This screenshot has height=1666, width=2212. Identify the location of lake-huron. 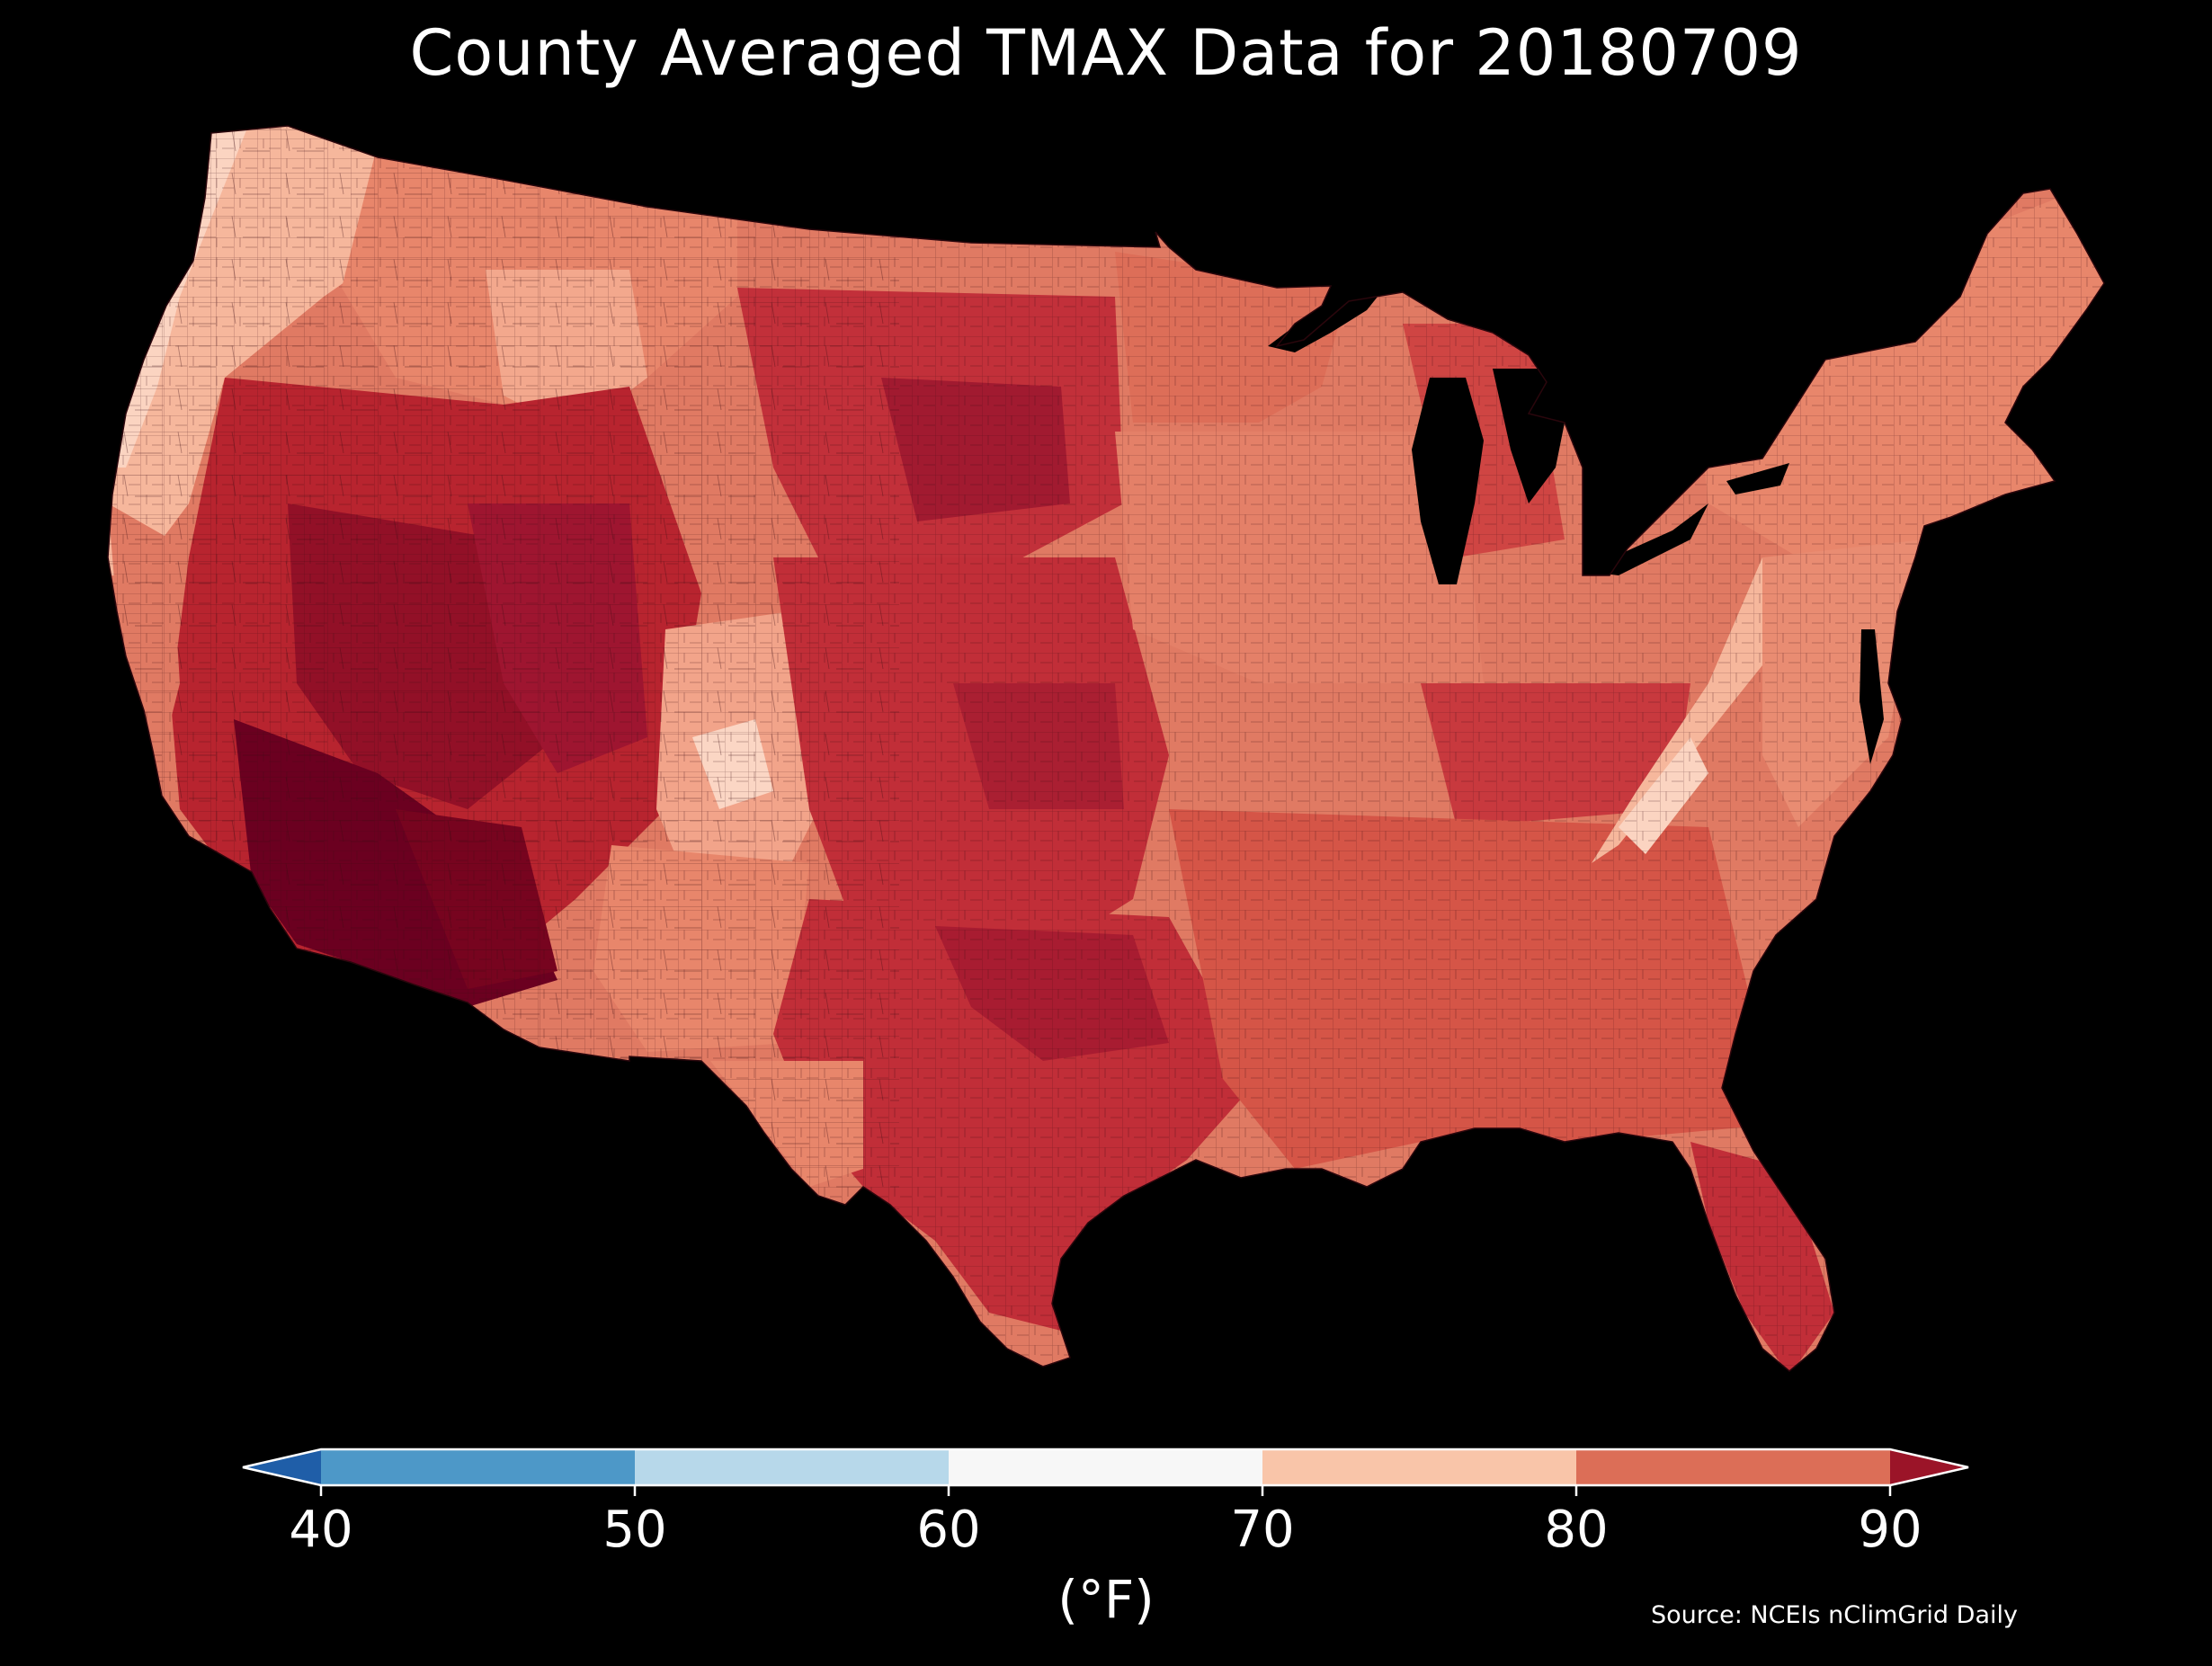
(1529, 436).